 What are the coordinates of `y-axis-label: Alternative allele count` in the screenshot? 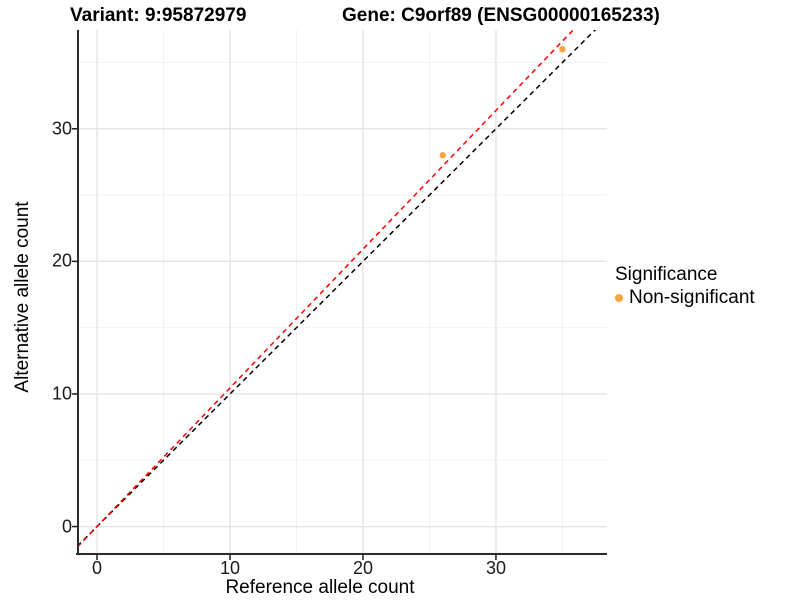 It's located at (22, 297).